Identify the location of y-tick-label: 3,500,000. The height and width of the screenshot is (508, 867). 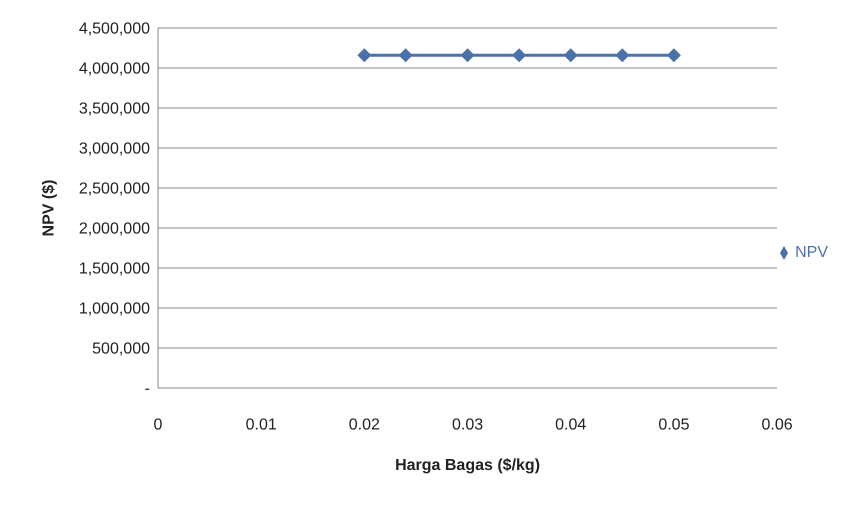
(114, 109).